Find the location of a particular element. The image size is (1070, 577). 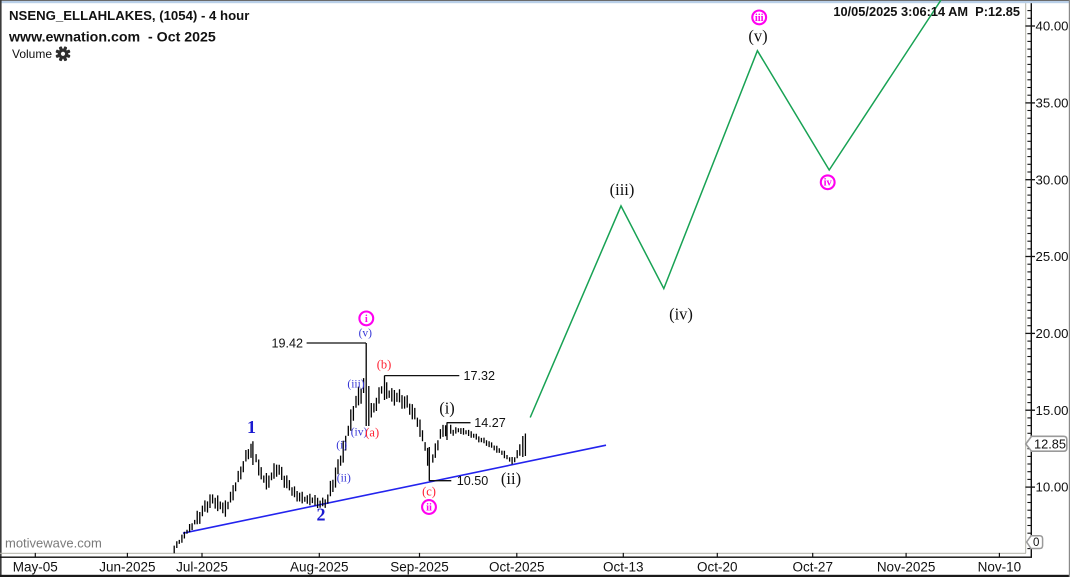

svg-text: i is located at coordinates (366, 319).